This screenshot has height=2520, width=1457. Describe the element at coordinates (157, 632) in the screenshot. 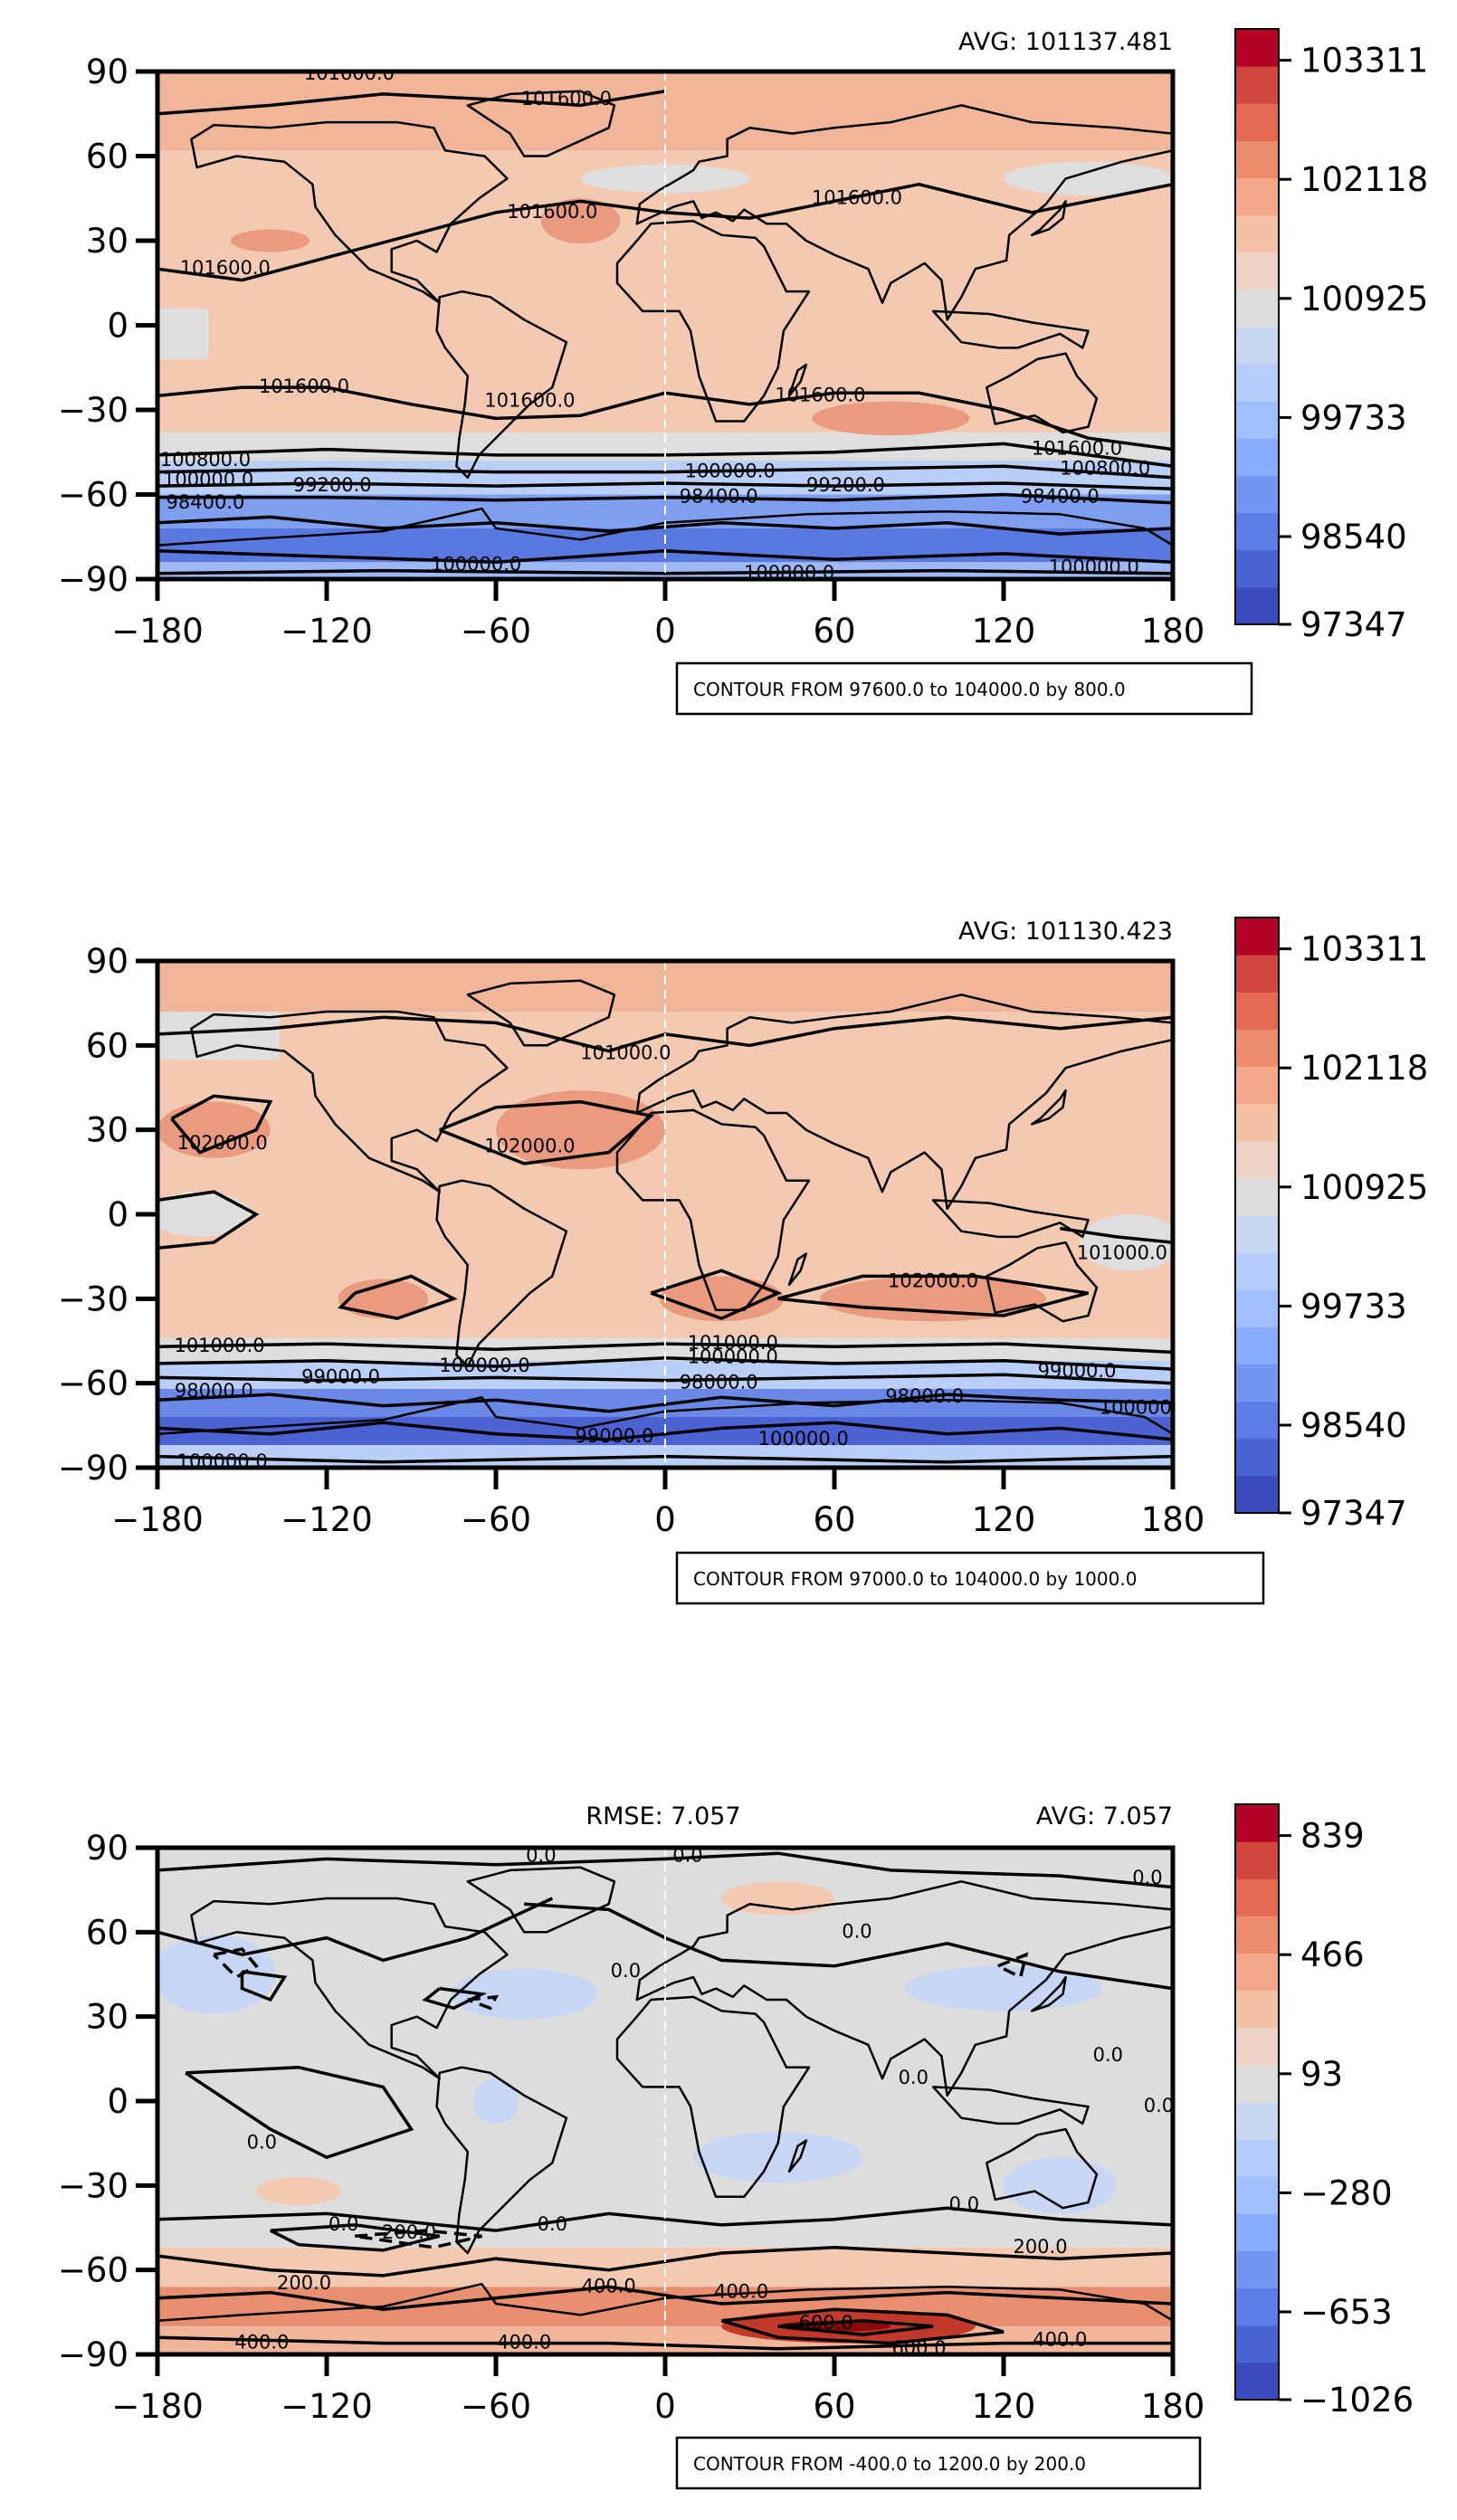

I see `x-tick-label: −180` at that location.